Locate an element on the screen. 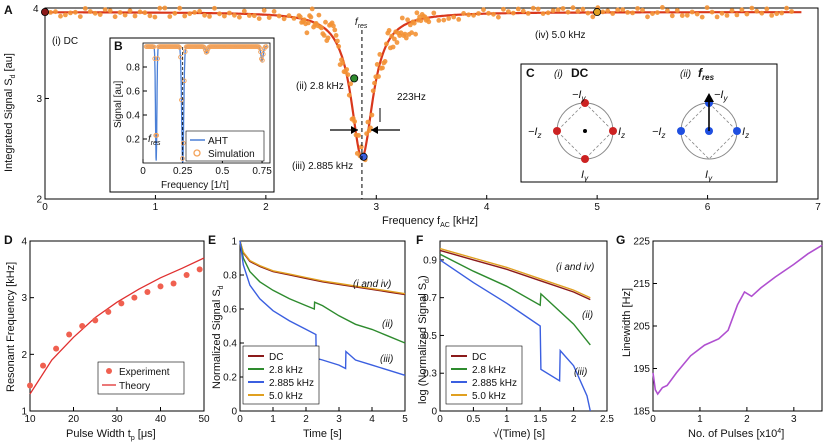 This screenshot has height=446, width=830. panel-f-plot is located at coordinates (515, 329).